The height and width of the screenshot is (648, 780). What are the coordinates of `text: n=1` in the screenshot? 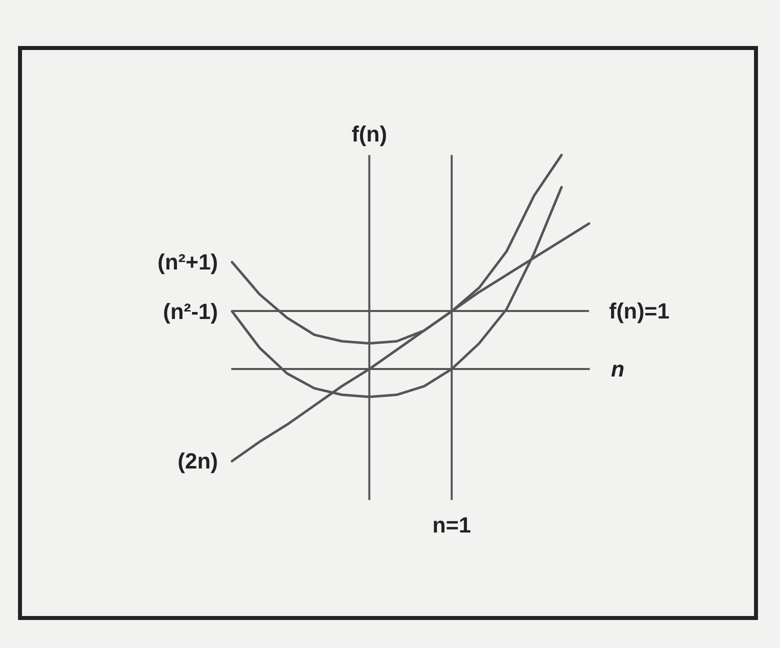 It's located at (451, 525).